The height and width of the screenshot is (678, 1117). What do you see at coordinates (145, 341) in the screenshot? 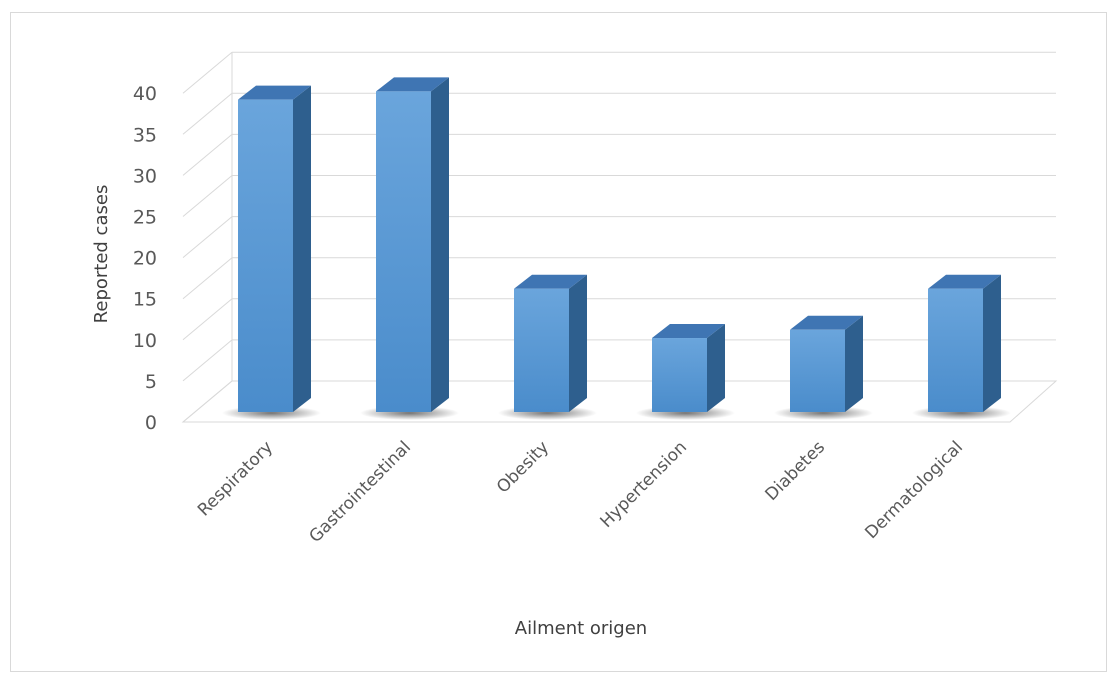
I see `y-tick-label: 10` at bounding box center [145, 341].